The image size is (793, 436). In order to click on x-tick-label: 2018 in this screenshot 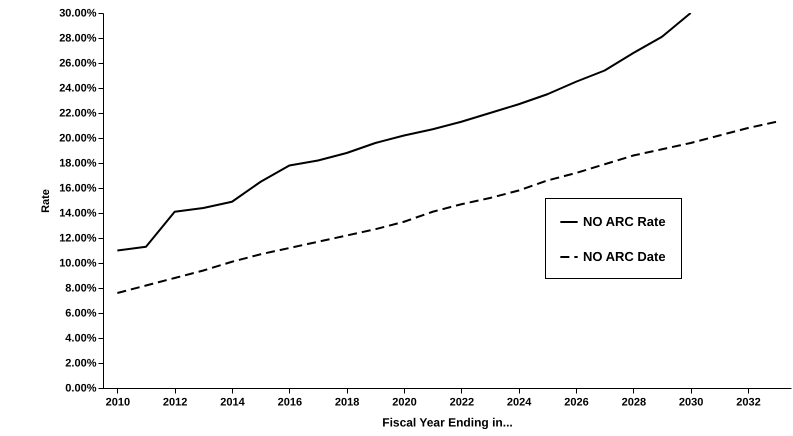, I will do `click(347, 402)`.